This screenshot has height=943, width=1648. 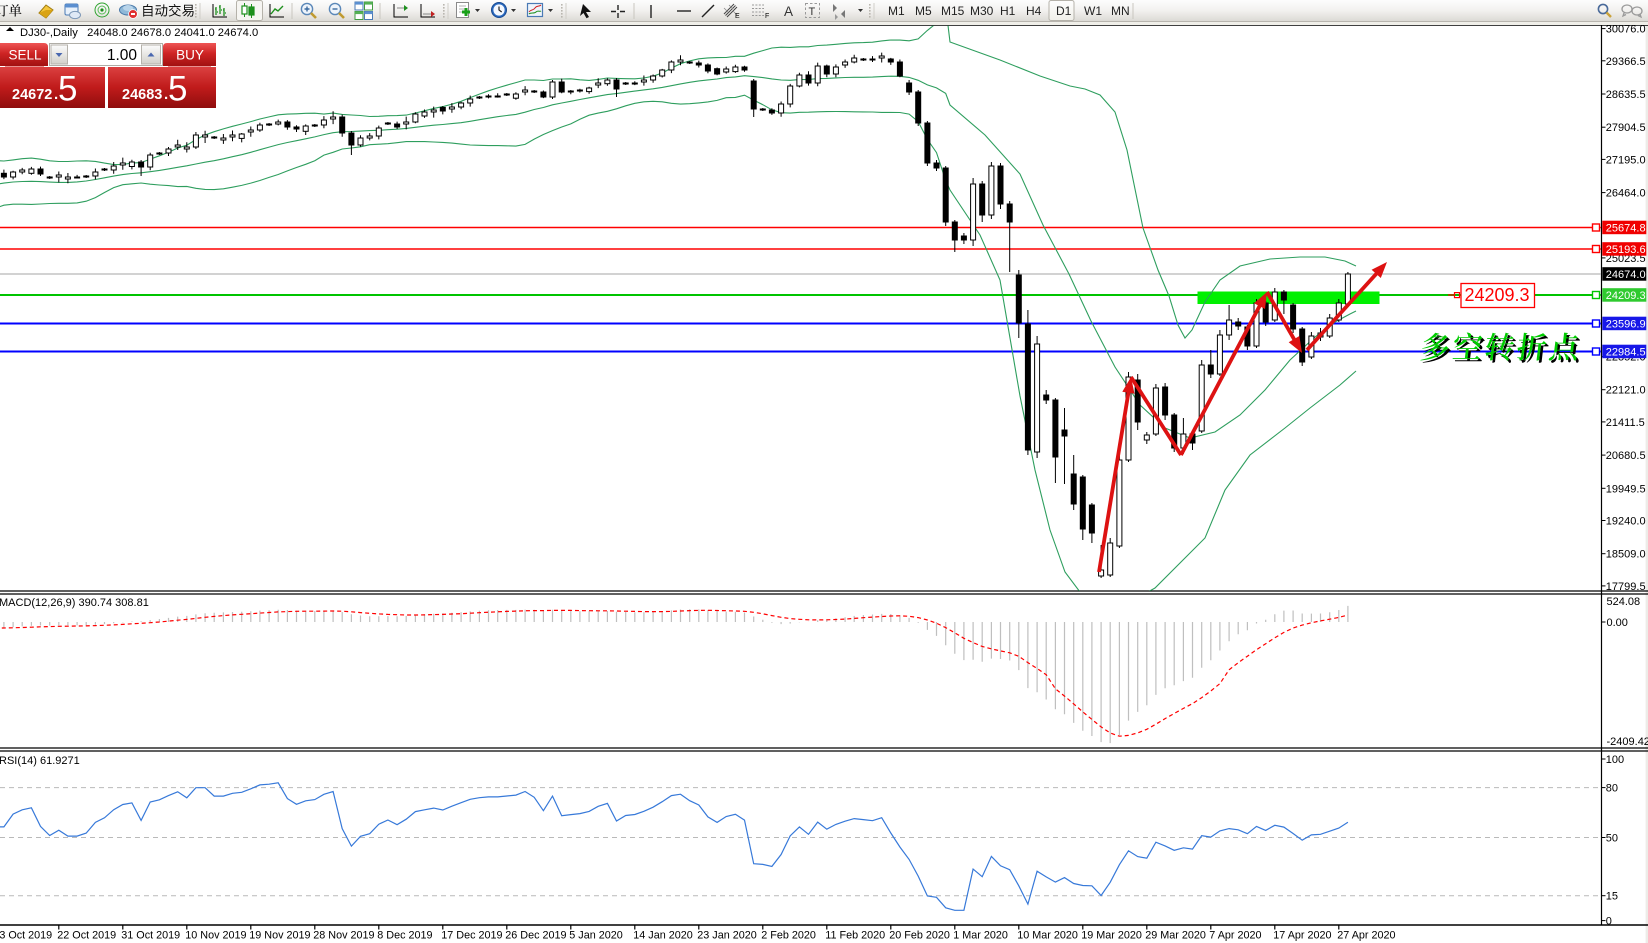 I want to click on svg-text: 19949.5, so click(x=1626, y=489).